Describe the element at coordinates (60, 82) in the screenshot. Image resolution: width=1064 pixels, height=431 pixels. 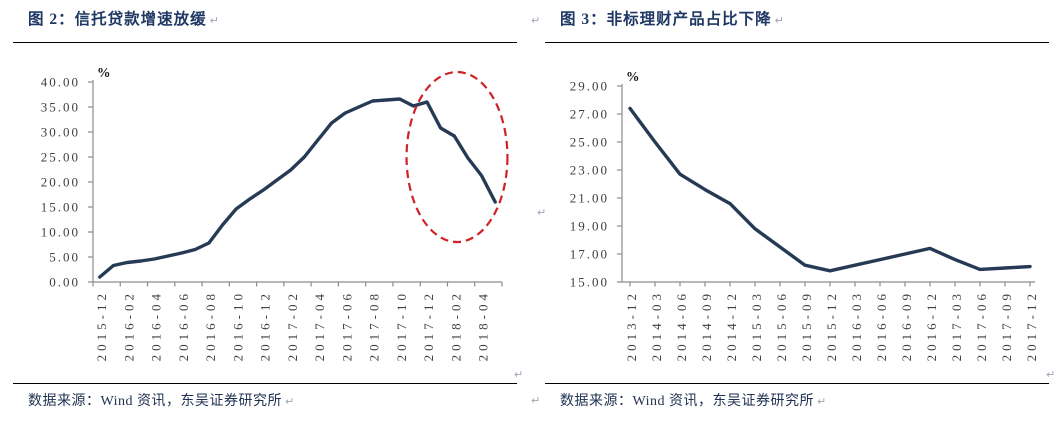
I see `svg-text: 40.00` at that location.